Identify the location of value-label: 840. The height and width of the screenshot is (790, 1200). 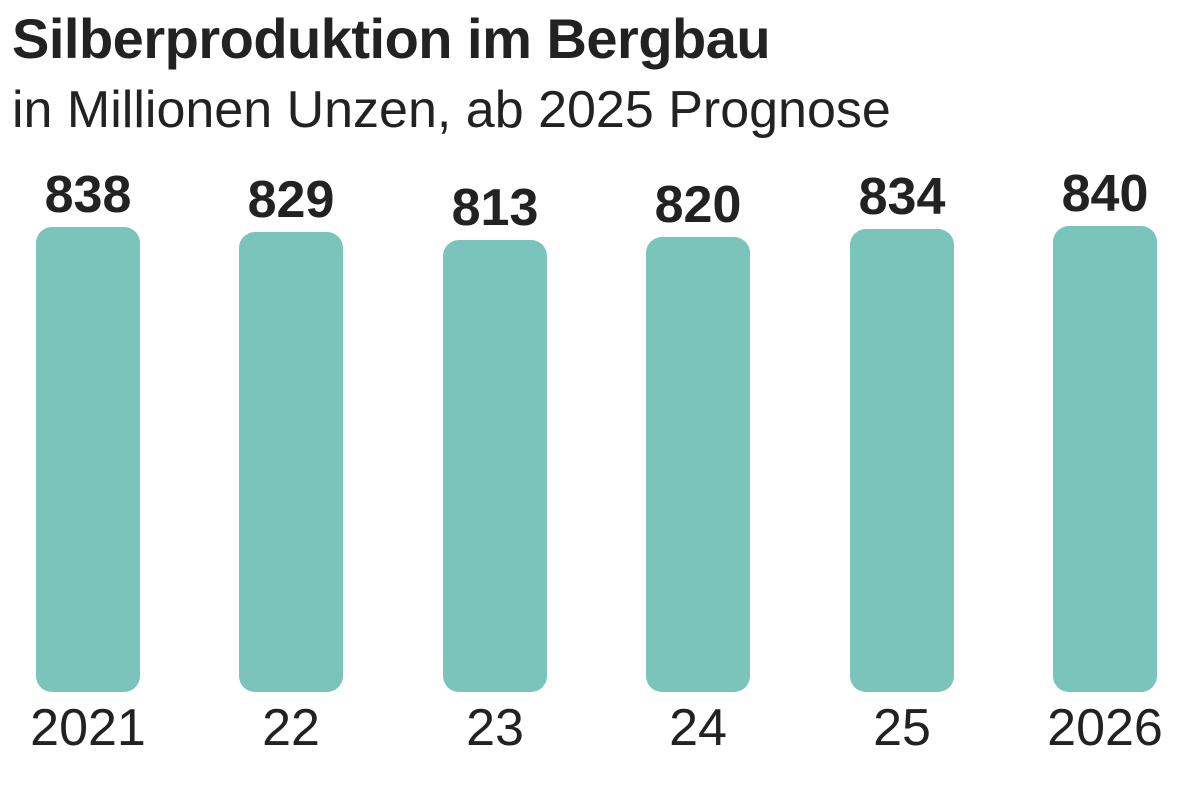
(1105, 194).